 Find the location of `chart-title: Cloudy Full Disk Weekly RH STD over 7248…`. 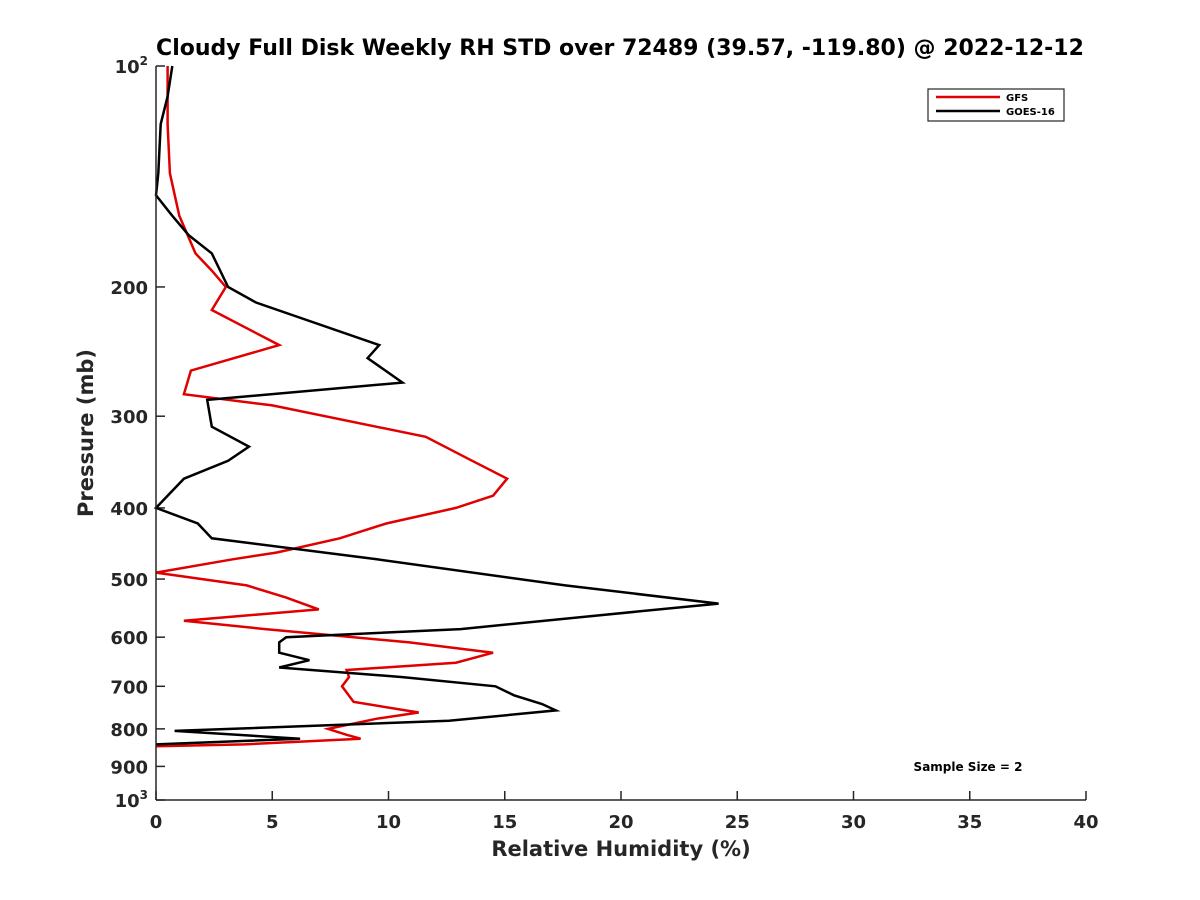

chart-title: Cloudy Full Disk Weekly RH STD over 7248… is located at coordinates (620, 48).